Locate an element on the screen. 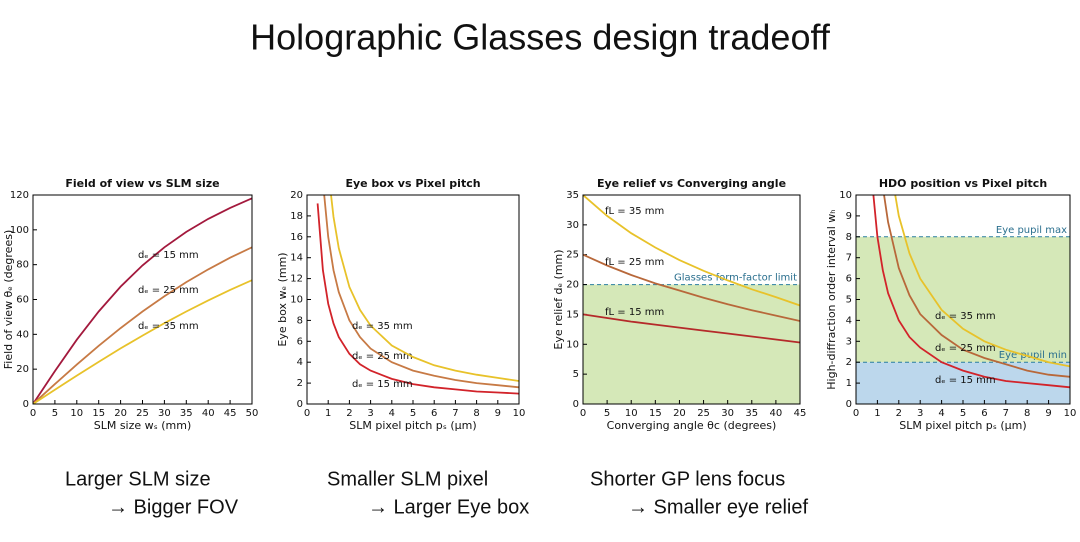  y-tick-label: 7 is located at coordinates (849, 258).